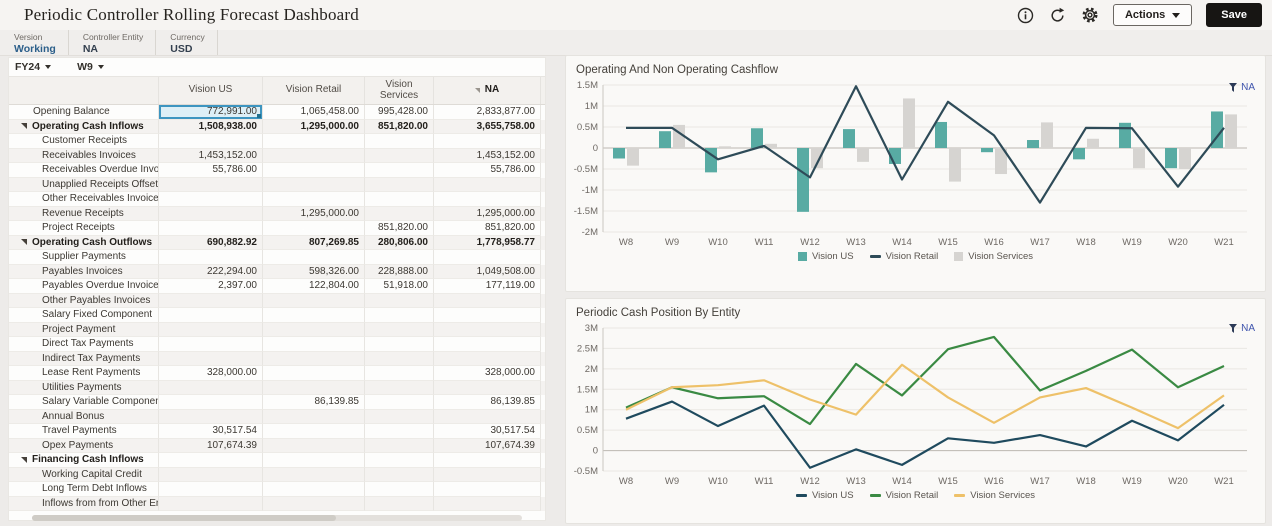 Image resolution: width=1272 pixels, height=526 pixels. I want to click on grid-cell: 1,065,458.00, so click(314, 112).